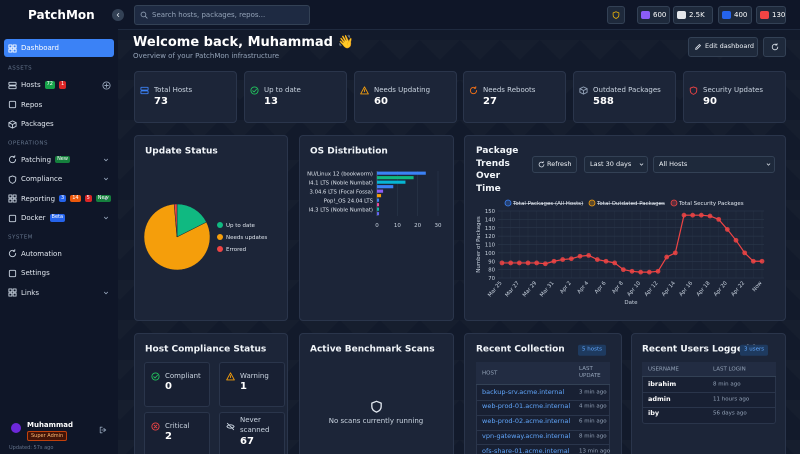 This screenshot has width=800, height=454. Describe the element at coordinates (654, 413) in the screenshot. I see `username: iby` at that location.